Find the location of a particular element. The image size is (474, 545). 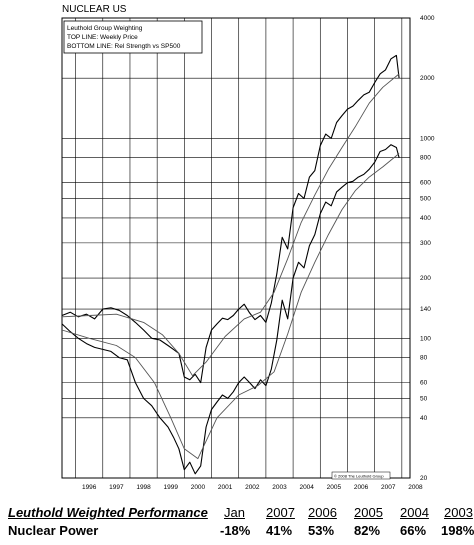

x-tick-label: 1996 is located at coordinates (89, 487).